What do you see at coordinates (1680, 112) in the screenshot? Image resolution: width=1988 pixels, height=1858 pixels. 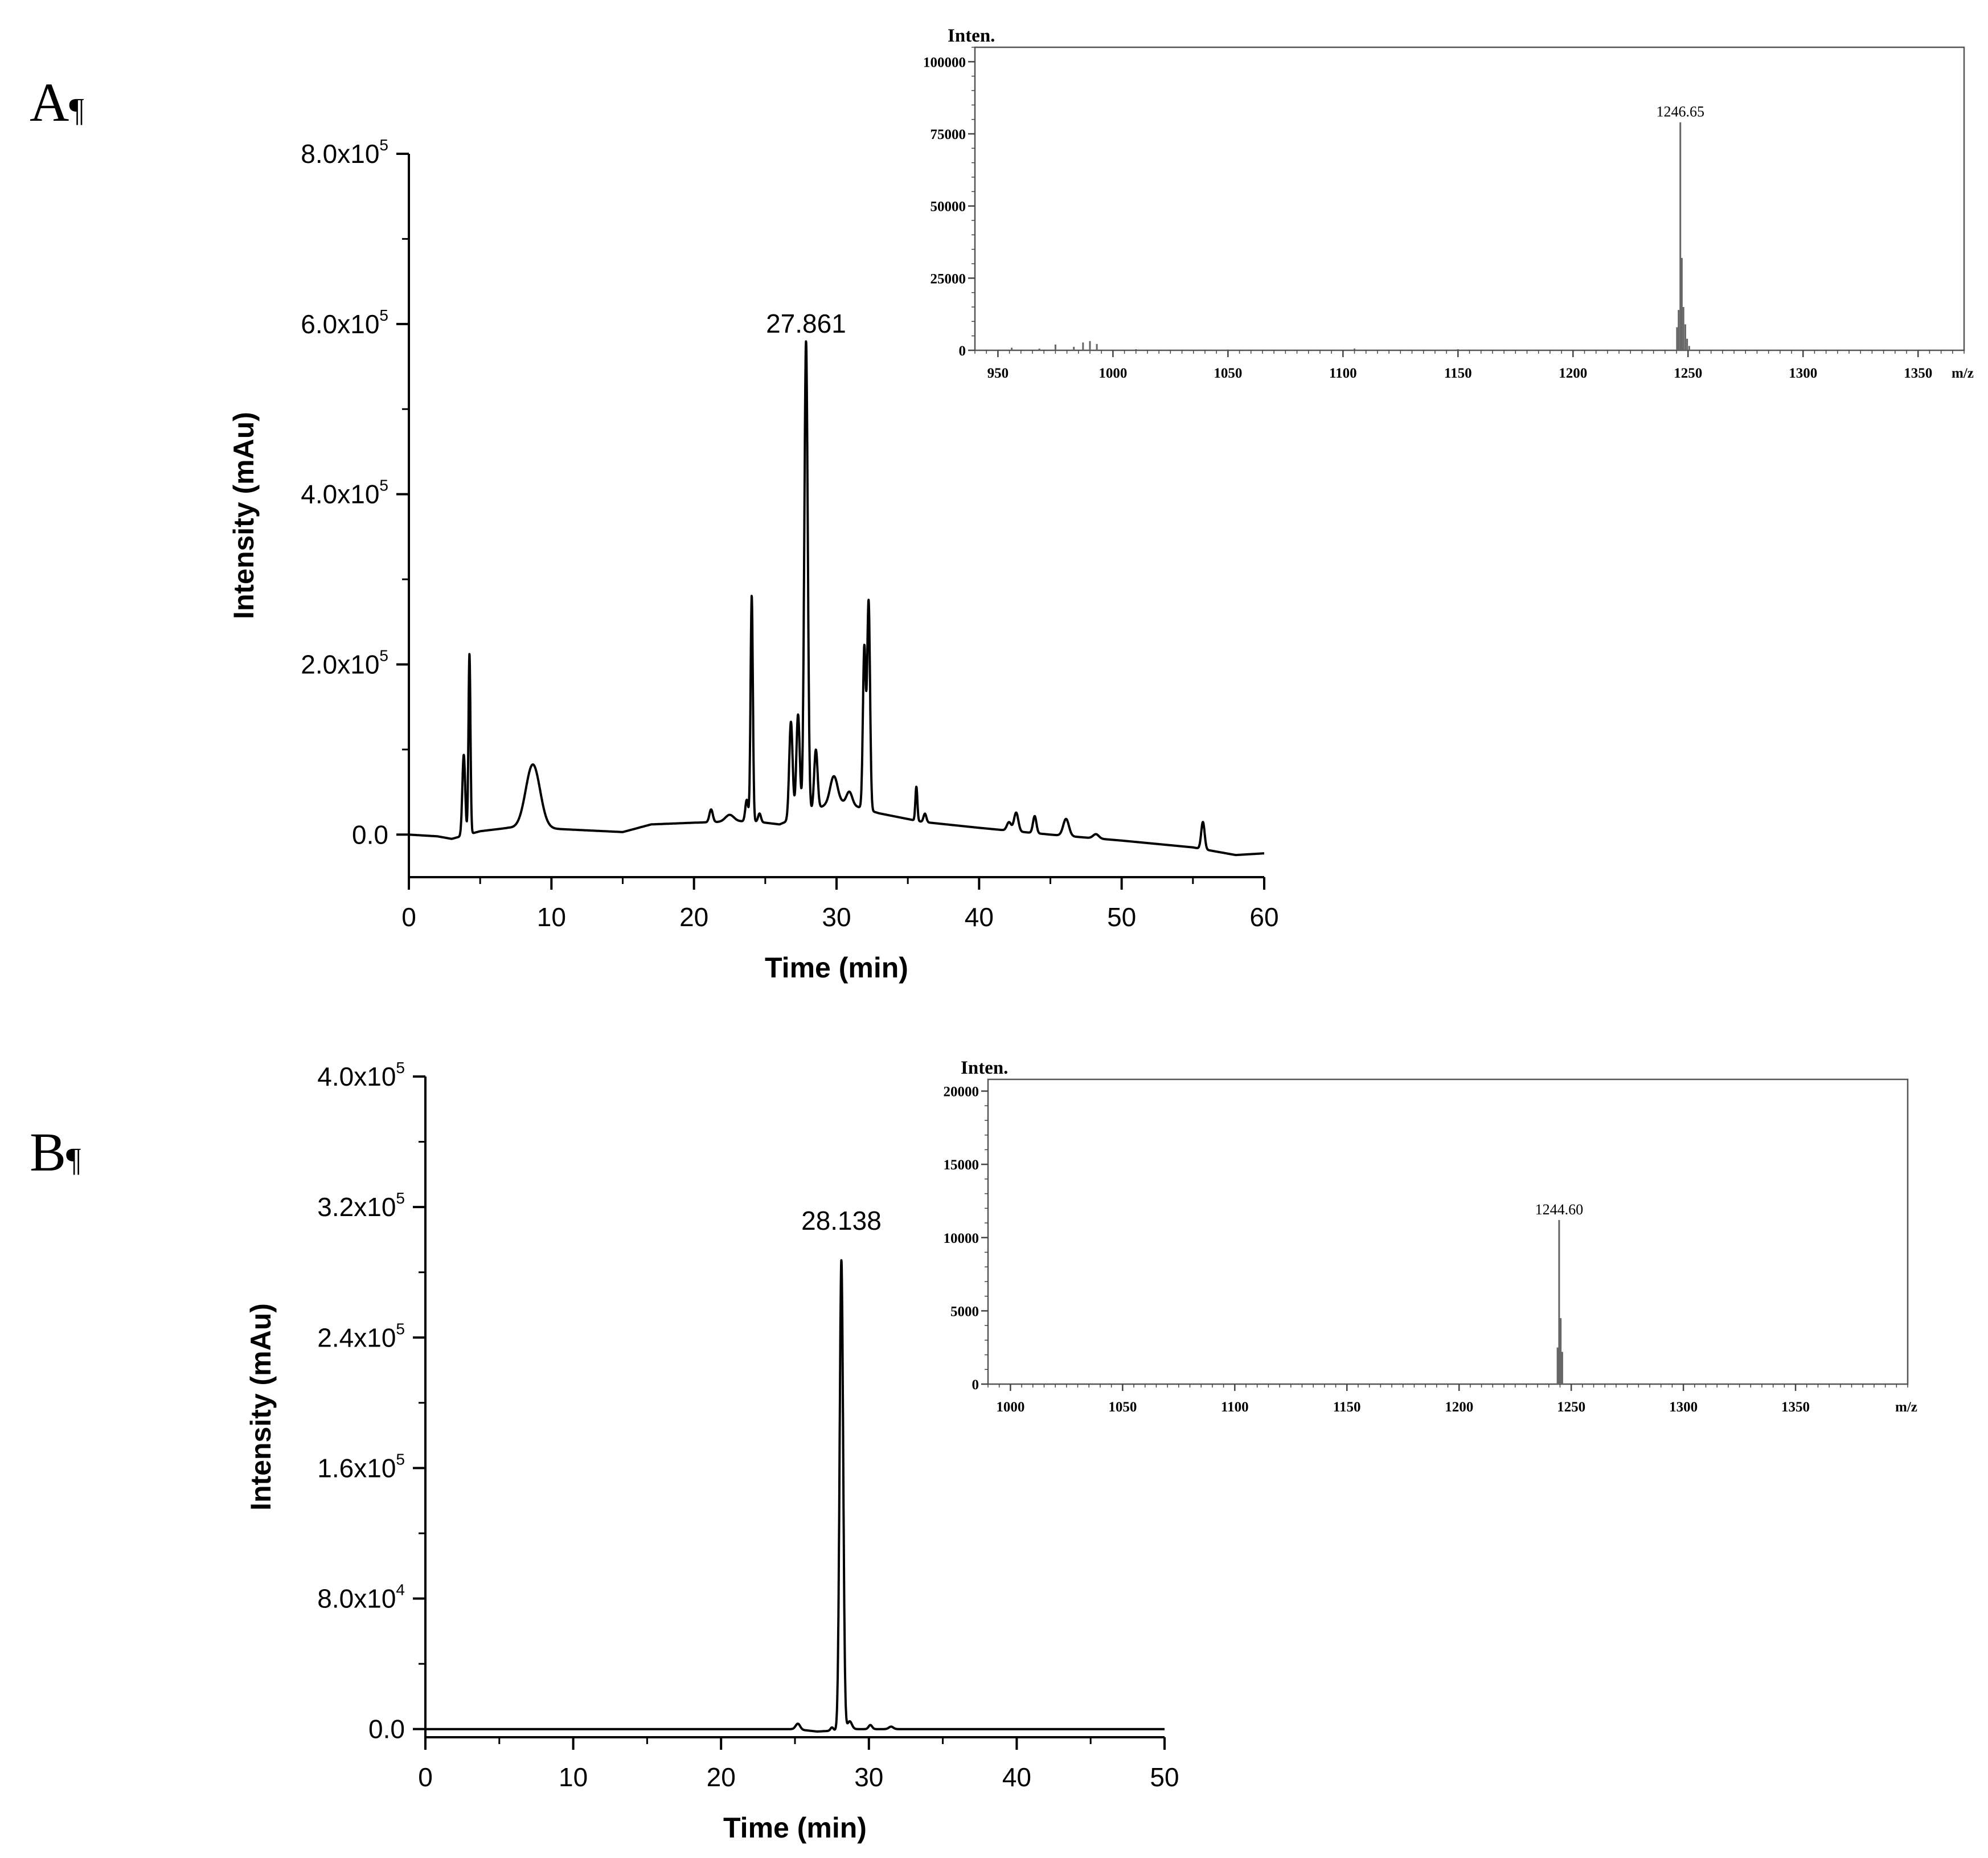 I see `peak-mz-label: 1246.65` at bounding box center [1680, 112].